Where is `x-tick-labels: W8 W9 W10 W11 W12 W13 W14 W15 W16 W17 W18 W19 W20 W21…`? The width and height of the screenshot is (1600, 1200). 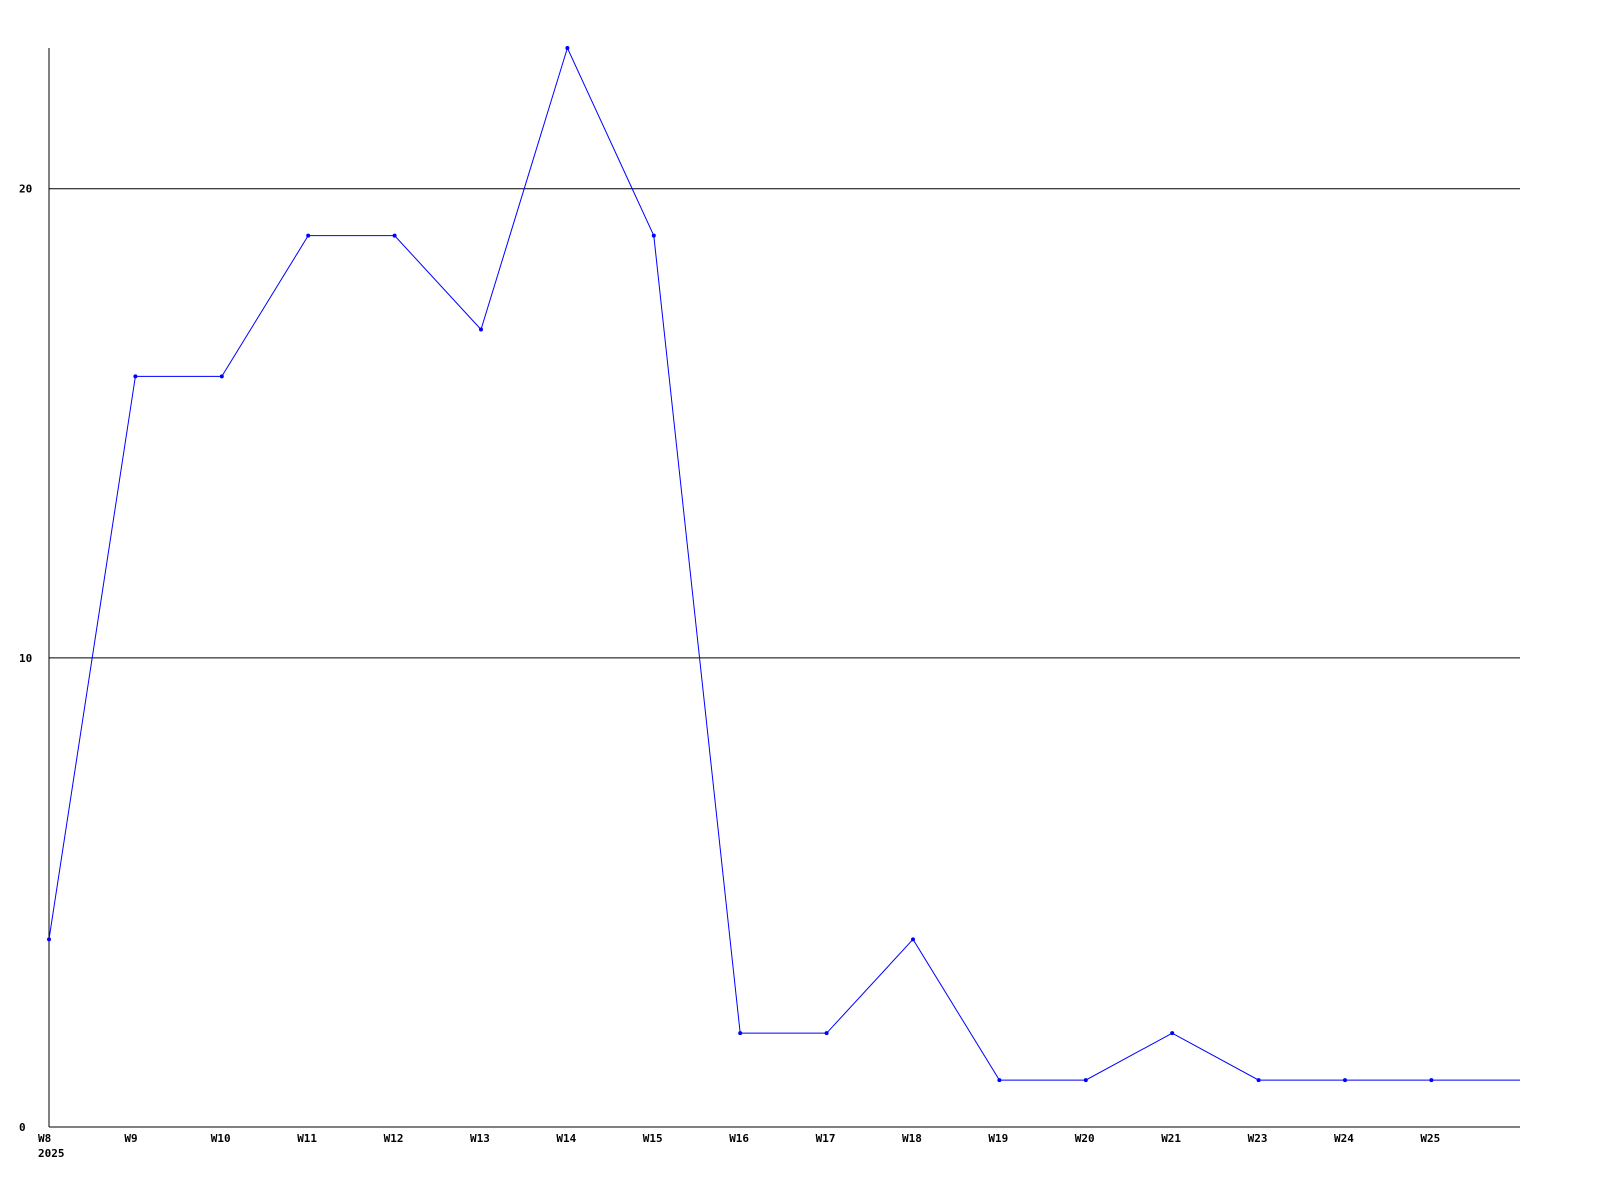 x-tick-labels: W8 W9 W10 W11 W12 W13 W14 W15 W16 W17 W18 W19 W20 W21… is located at coordinates (739, 1138).